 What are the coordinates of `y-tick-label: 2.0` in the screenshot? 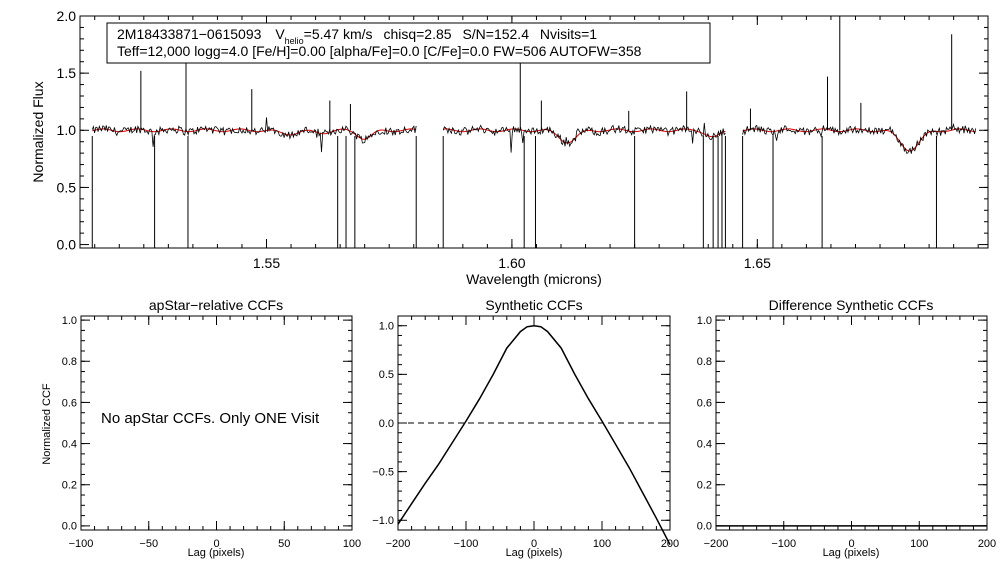 It's located at (67, 16).